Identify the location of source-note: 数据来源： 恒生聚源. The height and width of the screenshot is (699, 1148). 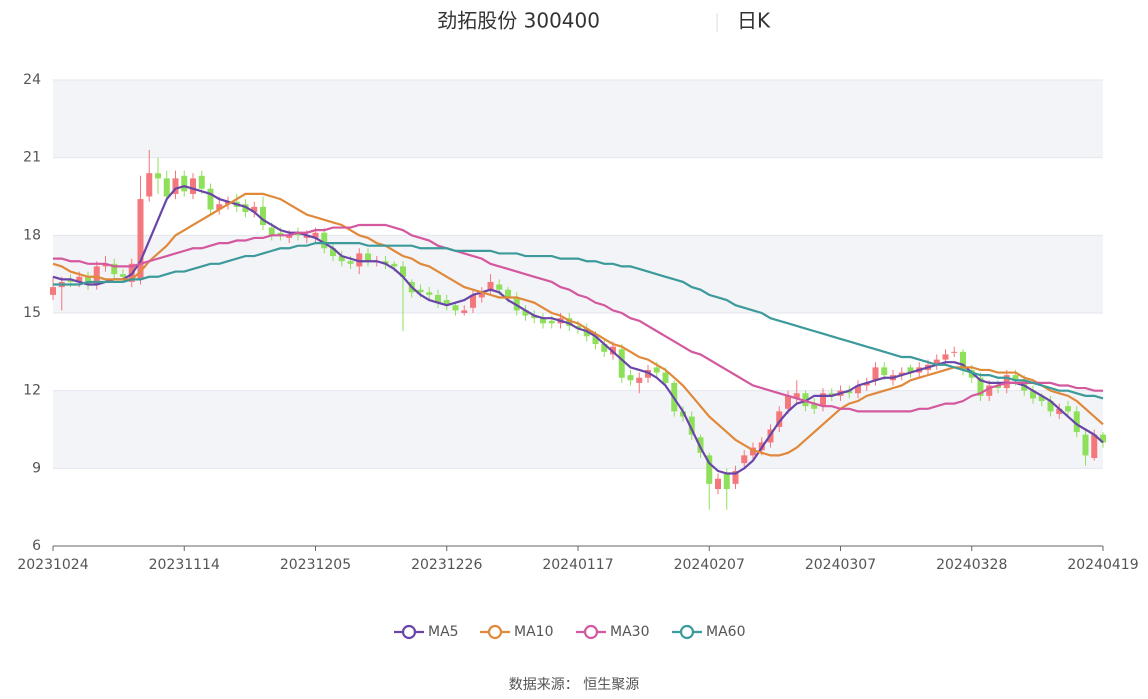
(574, 685).